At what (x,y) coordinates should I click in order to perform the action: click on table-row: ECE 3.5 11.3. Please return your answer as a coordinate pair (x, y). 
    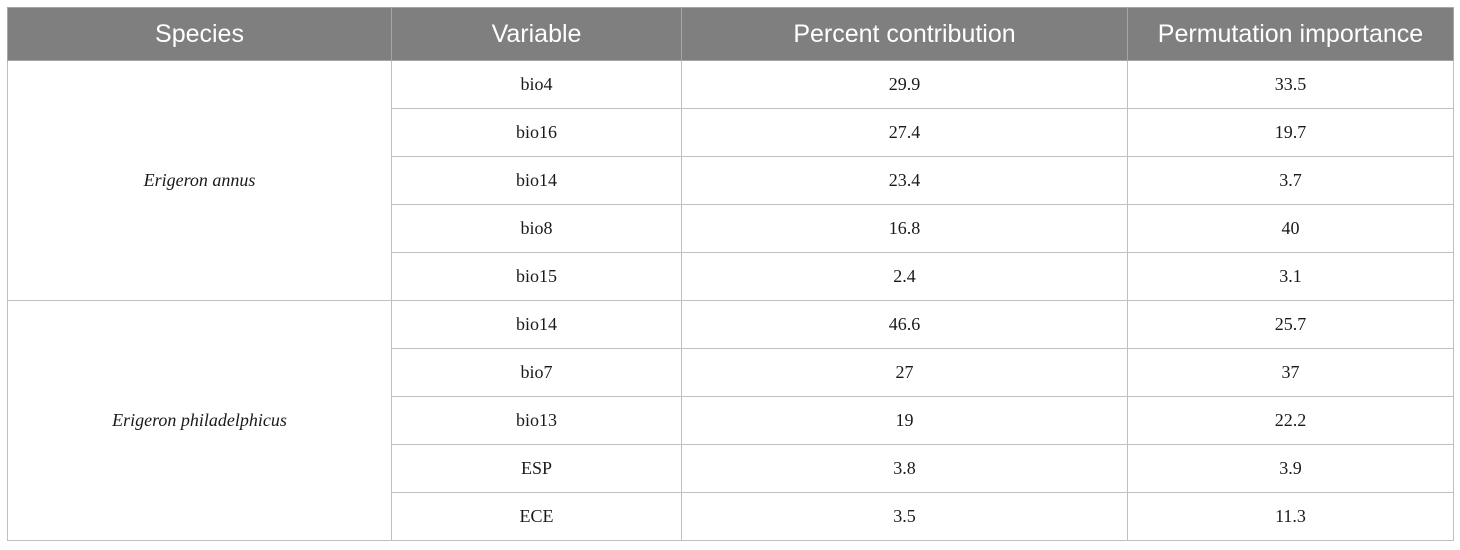
    Looking at the image, I should click on (731, 516).